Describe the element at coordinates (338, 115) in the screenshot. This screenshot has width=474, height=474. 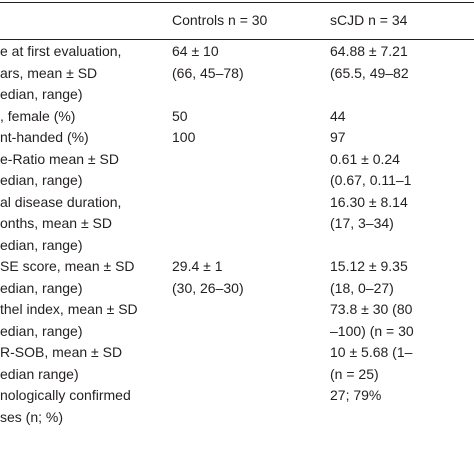
I see `cell-value: 44` at that location.